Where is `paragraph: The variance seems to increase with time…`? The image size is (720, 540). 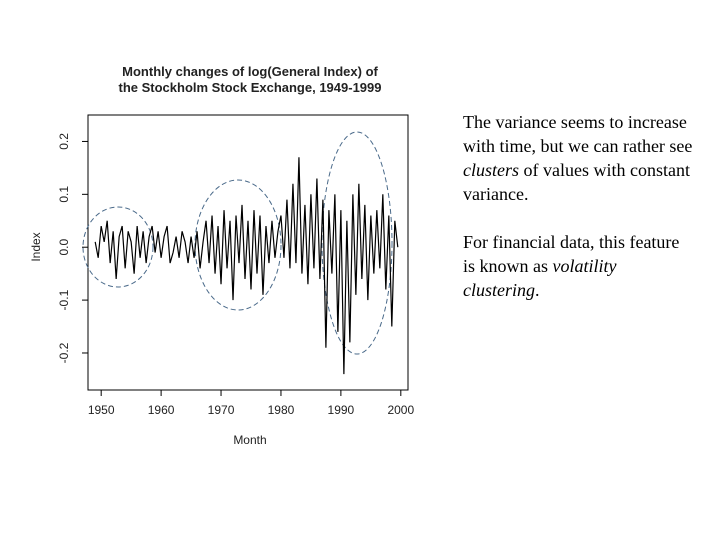 paragraph: The variance seems to increase with time… is located at coordinates (578, 158).